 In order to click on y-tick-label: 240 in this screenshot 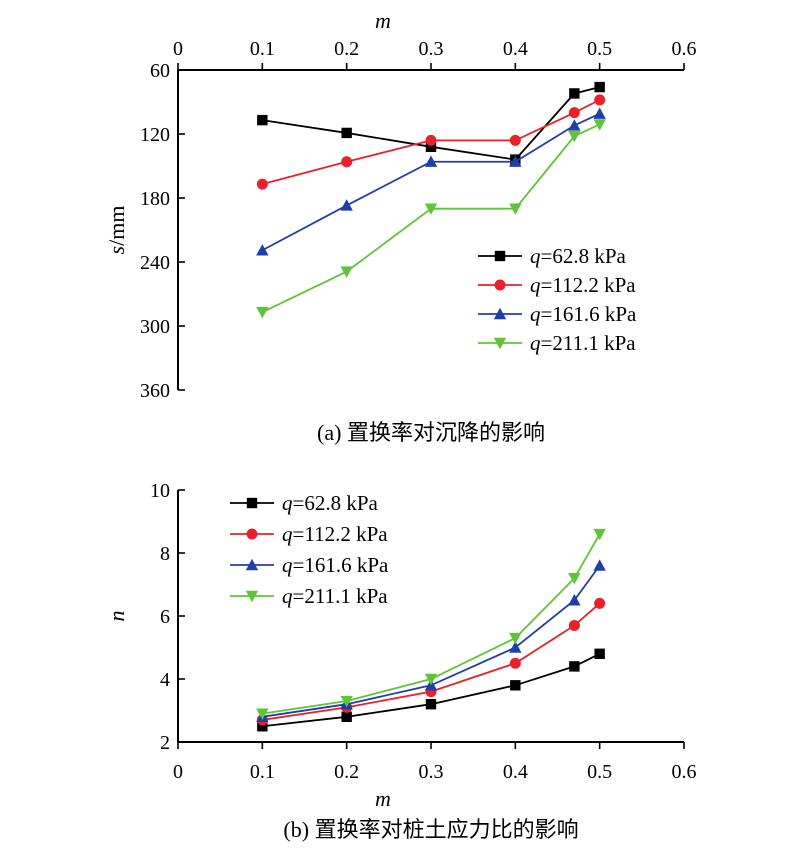, I will do `click(155, 263)`.